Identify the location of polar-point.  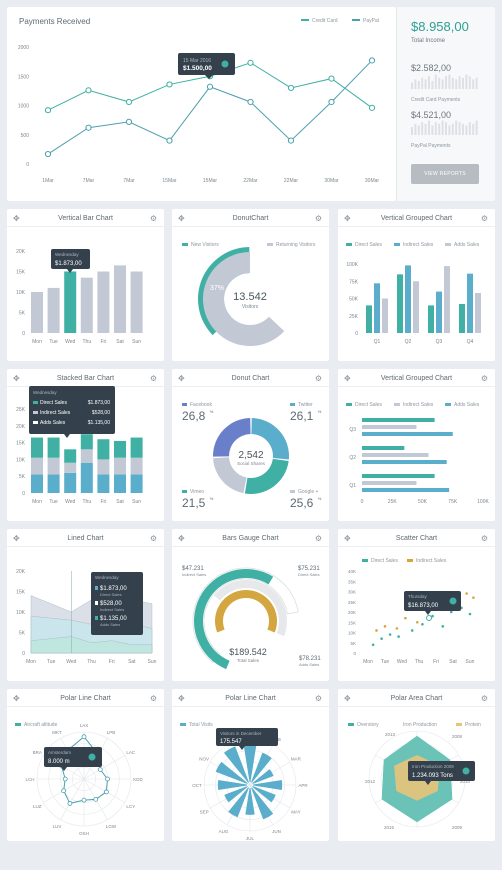
(65, 779).